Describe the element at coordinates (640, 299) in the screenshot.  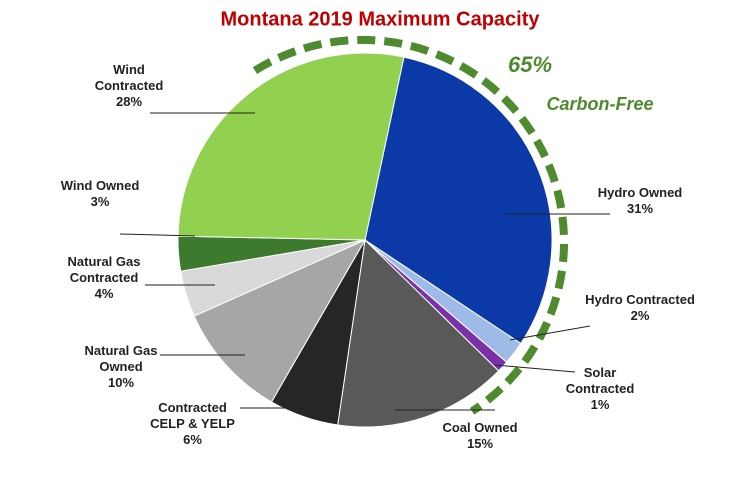
I see `category-label: Hydro Contracted` at that location.